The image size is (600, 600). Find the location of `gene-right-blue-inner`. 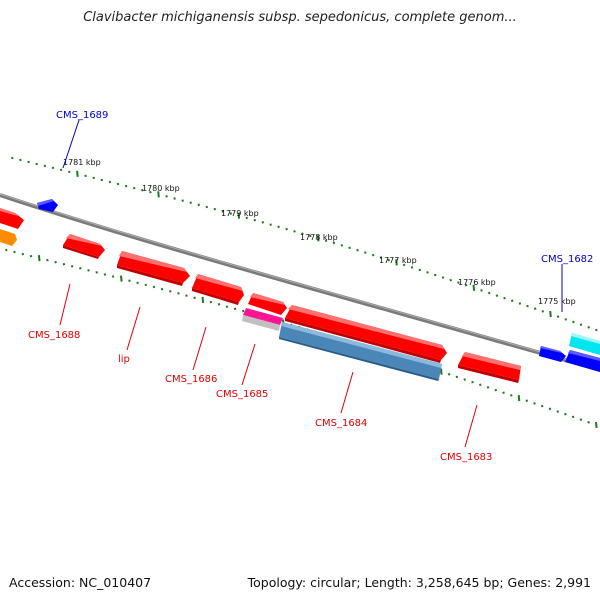

gene-right-blue-inner is located at coordinates (582, 361).